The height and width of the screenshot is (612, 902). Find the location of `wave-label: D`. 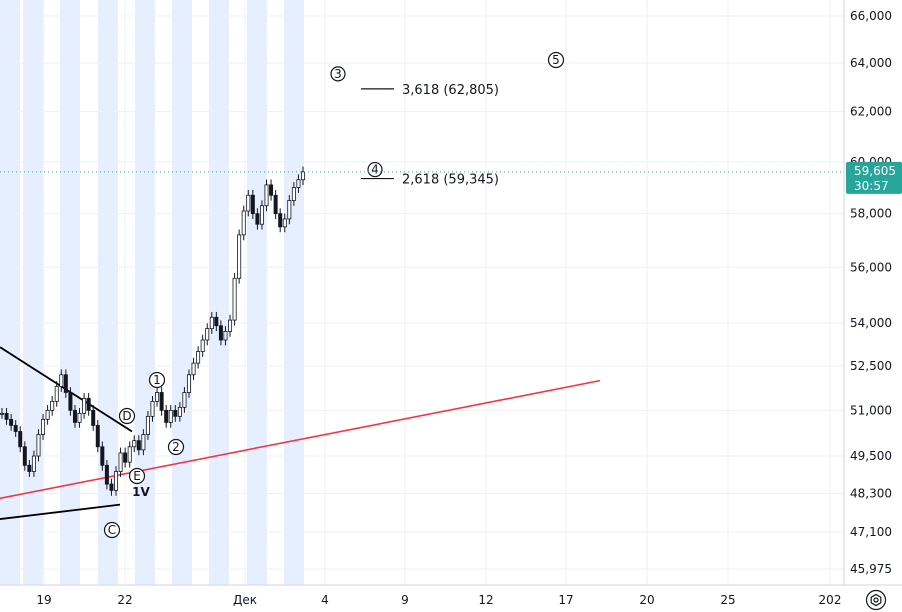

wave-label: D is located at coordinates (126, 416).